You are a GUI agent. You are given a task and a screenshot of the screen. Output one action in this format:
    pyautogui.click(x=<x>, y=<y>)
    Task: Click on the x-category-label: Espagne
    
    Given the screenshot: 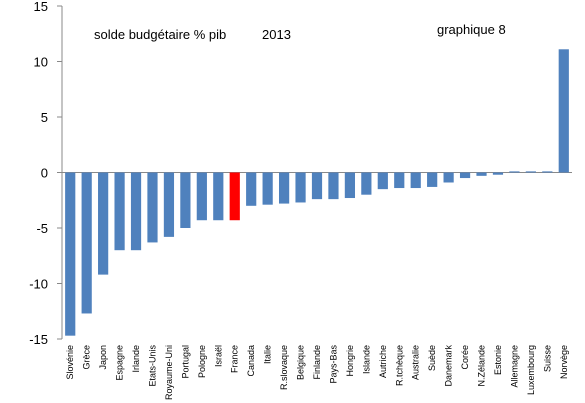 What is the action you would take?
    pyautogui.click(x=120, y=363)
    